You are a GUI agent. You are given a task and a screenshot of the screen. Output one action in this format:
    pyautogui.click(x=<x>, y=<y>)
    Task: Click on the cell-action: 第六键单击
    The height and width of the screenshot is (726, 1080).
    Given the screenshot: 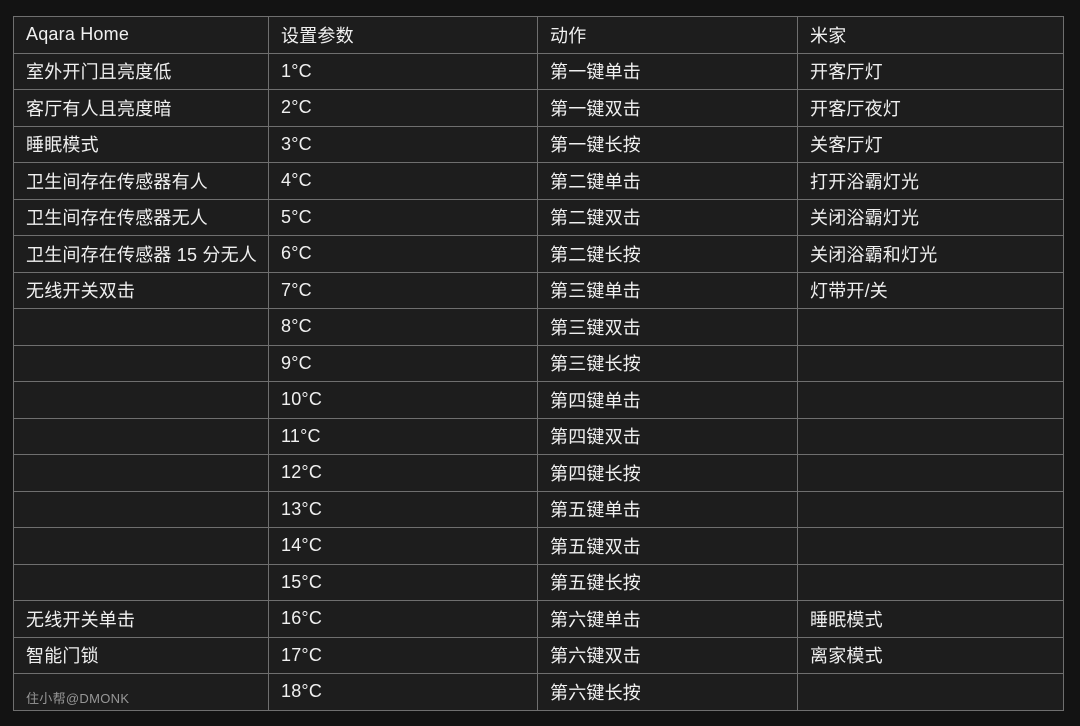 What is the action you would take?
    pyautogui.click(x=667, y=619)
    